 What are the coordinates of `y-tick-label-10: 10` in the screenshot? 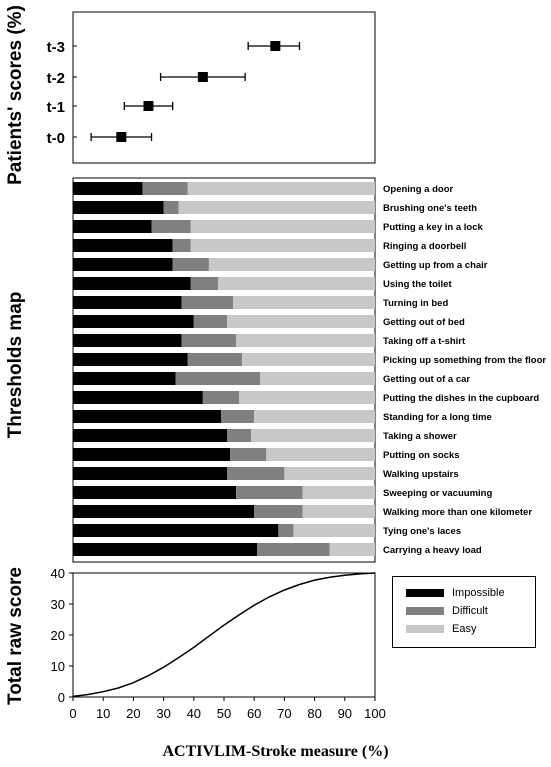 It's located at (58, 666).